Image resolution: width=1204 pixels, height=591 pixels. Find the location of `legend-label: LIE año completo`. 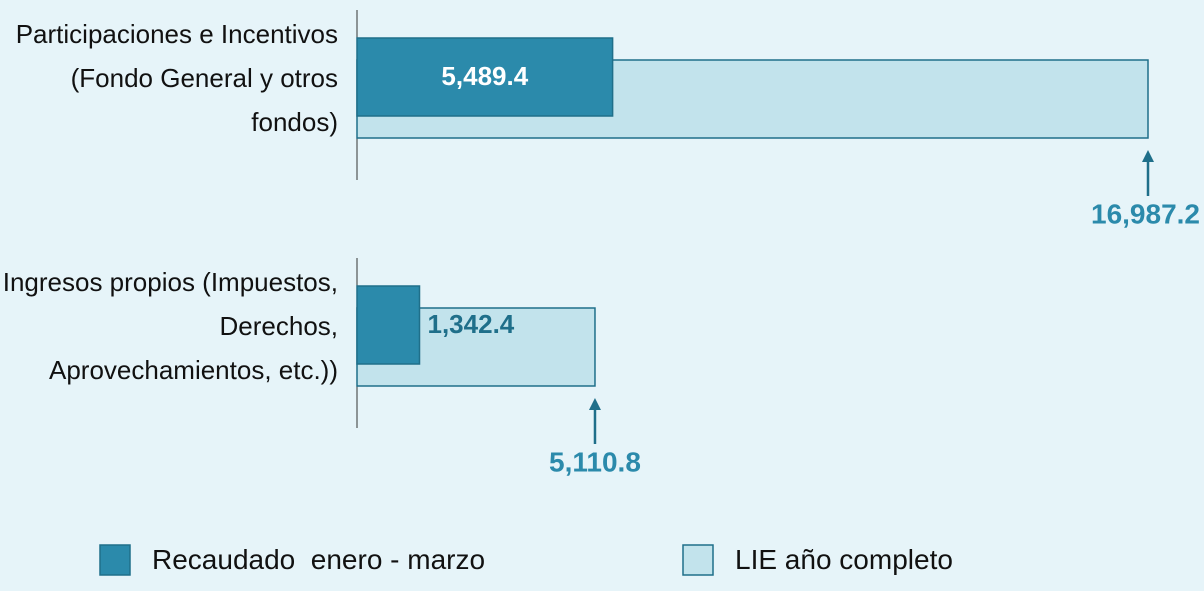

legend-label: LIE año completo is located at coordinates (844, 559).